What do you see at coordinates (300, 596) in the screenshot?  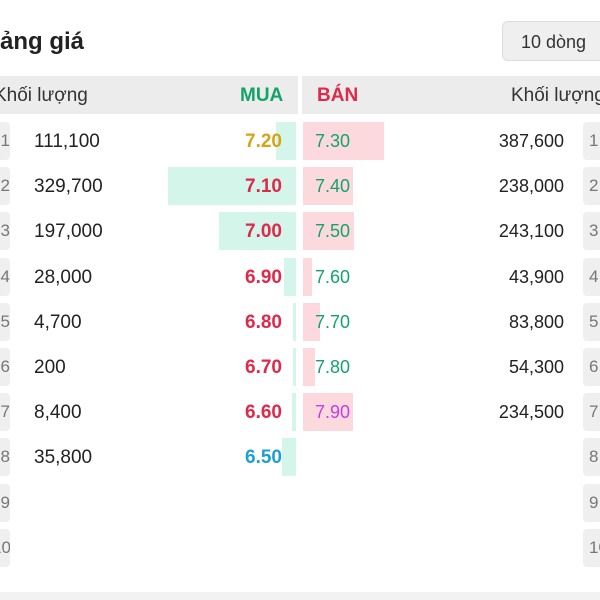 I see `bottom-divider` at bounding box center [300, 596].